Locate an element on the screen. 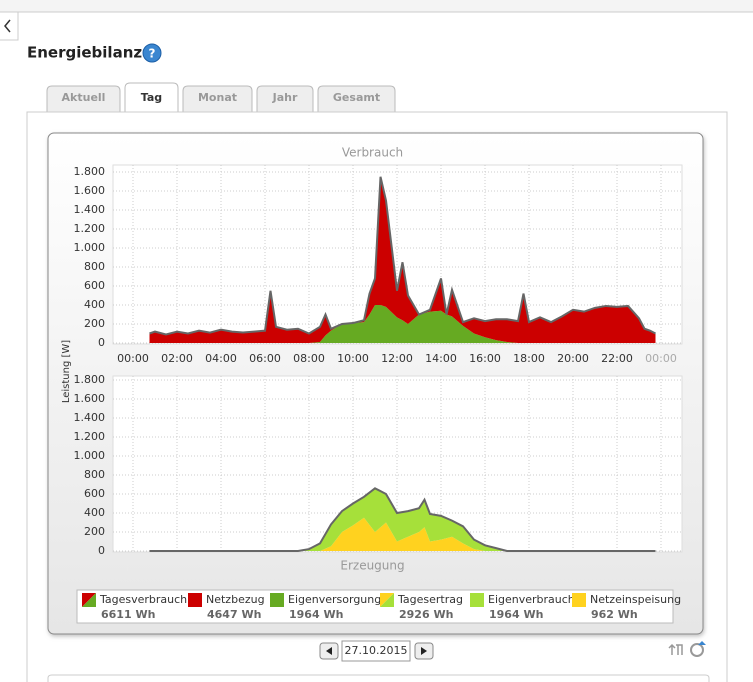  chart-title: Verbrauch is located at coordinates (372, 153).